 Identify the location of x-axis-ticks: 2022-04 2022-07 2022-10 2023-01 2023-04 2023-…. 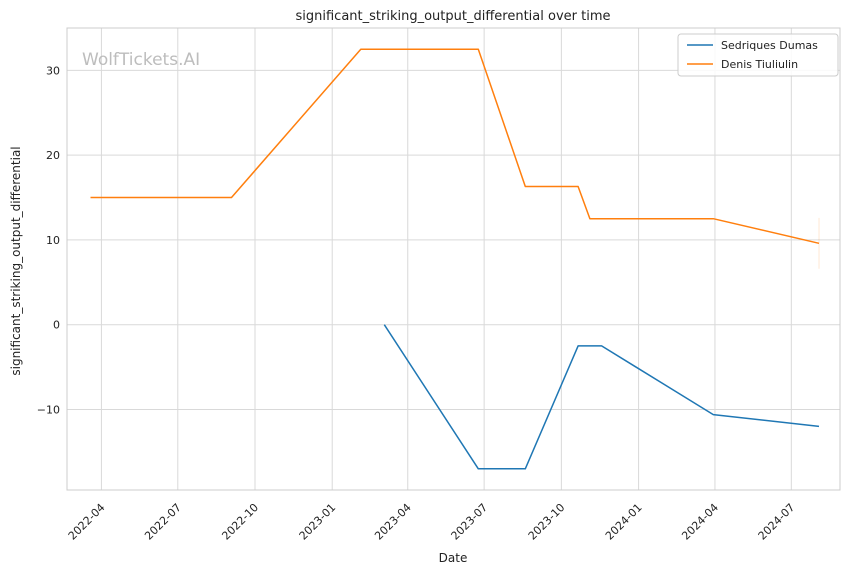
(432, 522).